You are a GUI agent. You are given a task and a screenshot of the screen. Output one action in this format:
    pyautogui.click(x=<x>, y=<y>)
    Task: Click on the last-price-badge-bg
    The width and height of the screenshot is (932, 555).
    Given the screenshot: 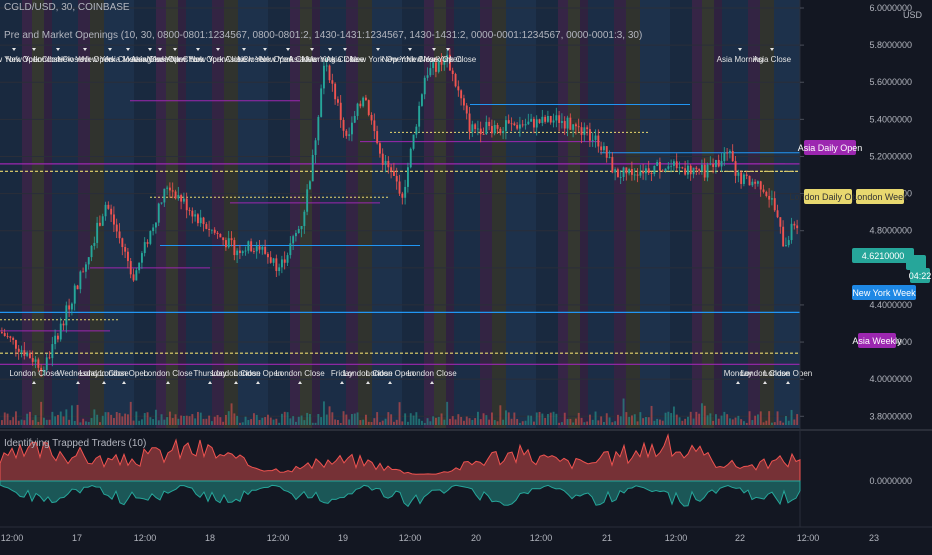 What is the action you would take?
    pyautogui.click(x=883, y=255)
    